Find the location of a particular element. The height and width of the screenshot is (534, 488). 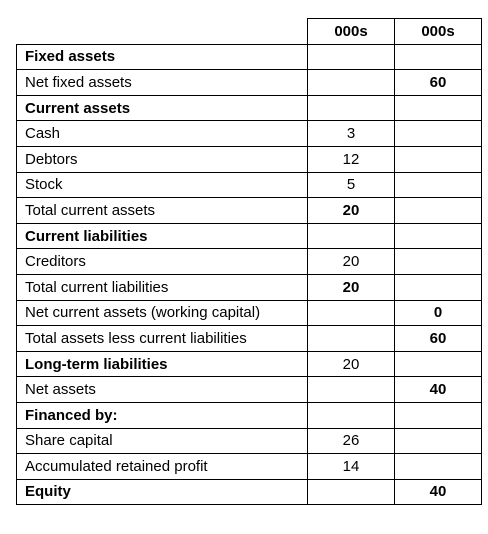

row-label: Total assets less current liabilities is located at coordinates (162, 338).